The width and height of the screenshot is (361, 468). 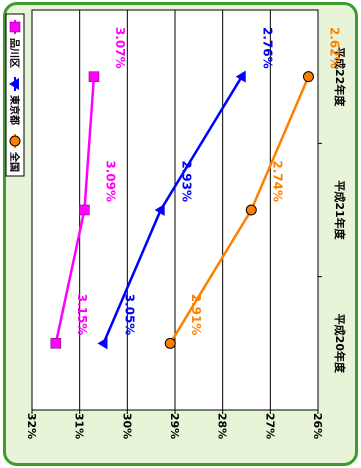 What do you see at coordinates (126, 426) in the screenshot?
I see `value-tick-label: 30%` at bounding box center [126, 426].